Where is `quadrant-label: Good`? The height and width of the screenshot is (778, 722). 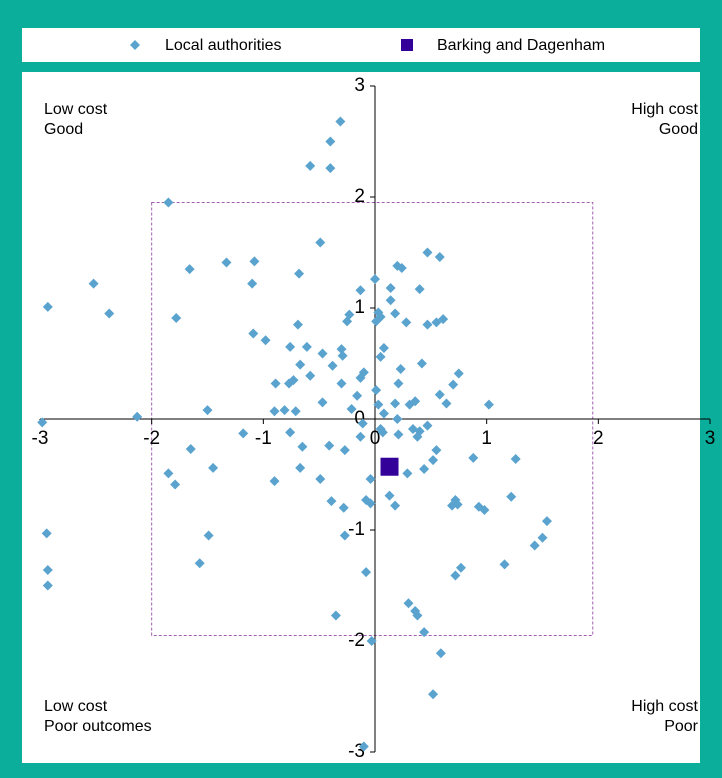
quadrant-label: Good is located at coordinates (63, 129).